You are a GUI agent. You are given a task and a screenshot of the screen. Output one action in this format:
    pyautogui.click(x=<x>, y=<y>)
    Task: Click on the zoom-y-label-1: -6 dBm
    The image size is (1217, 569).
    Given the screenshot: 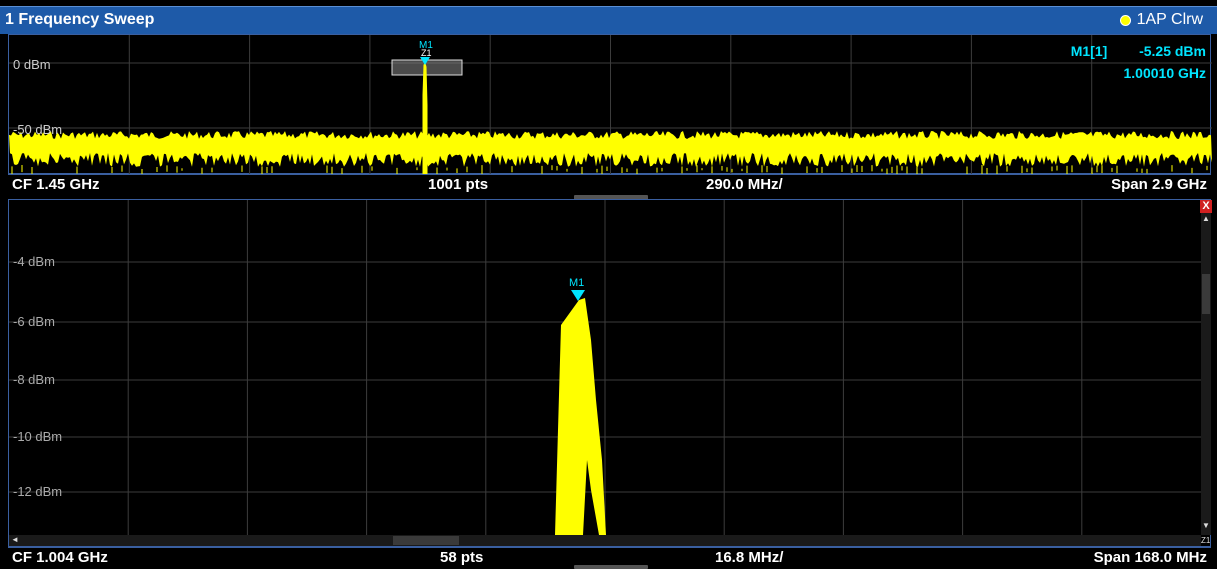 What is the action you would take?
    pyautogui.click(x=34, y=321)
    